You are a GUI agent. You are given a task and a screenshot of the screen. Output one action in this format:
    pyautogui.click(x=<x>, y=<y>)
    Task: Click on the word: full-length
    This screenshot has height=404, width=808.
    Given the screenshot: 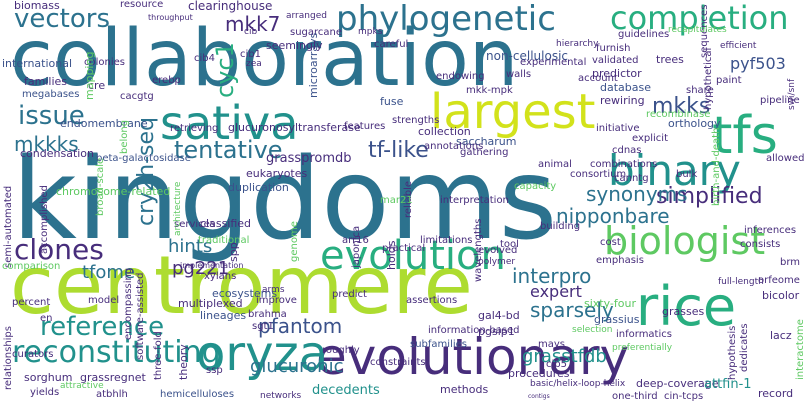 What is the action you would take?
    pyautogui.click(x=741, y=282)
    